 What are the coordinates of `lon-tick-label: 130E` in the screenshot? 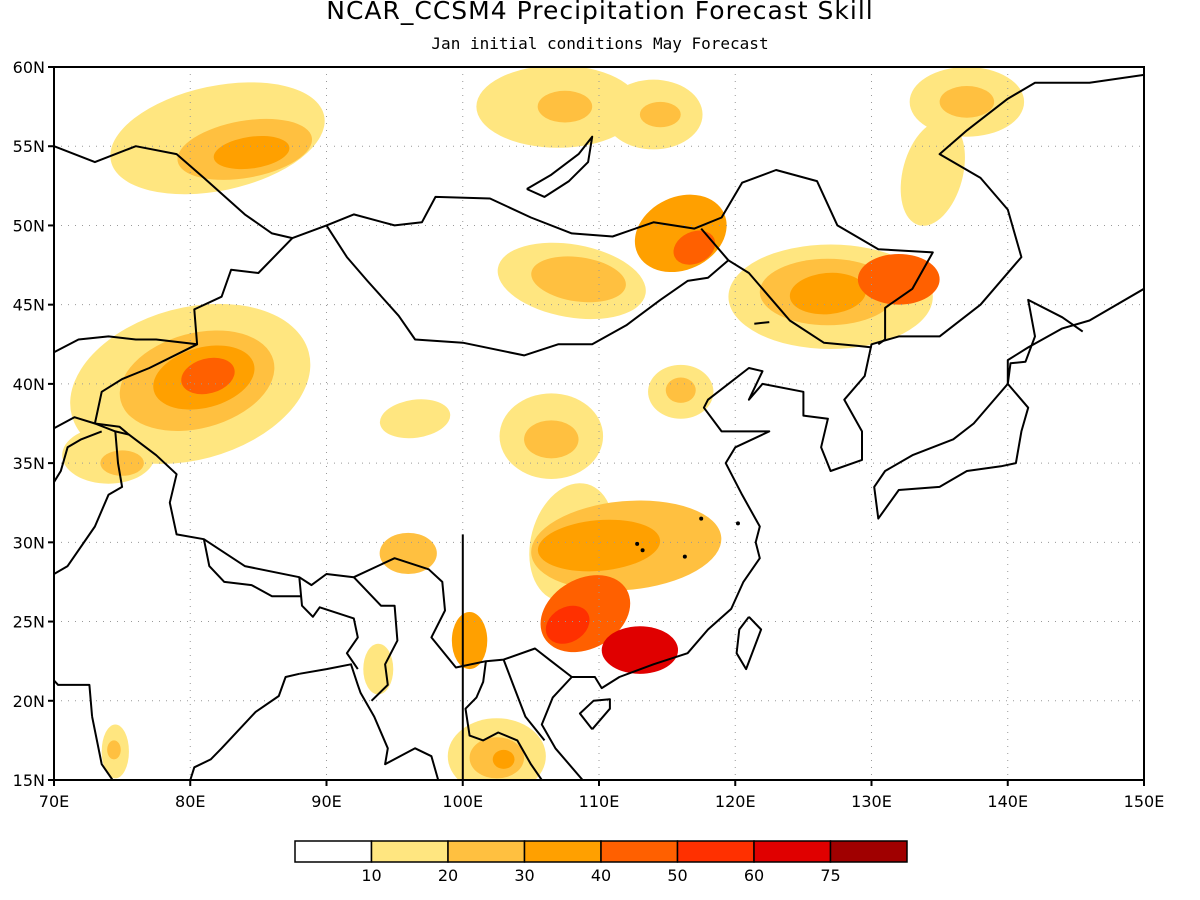 It's located at (871, 801).